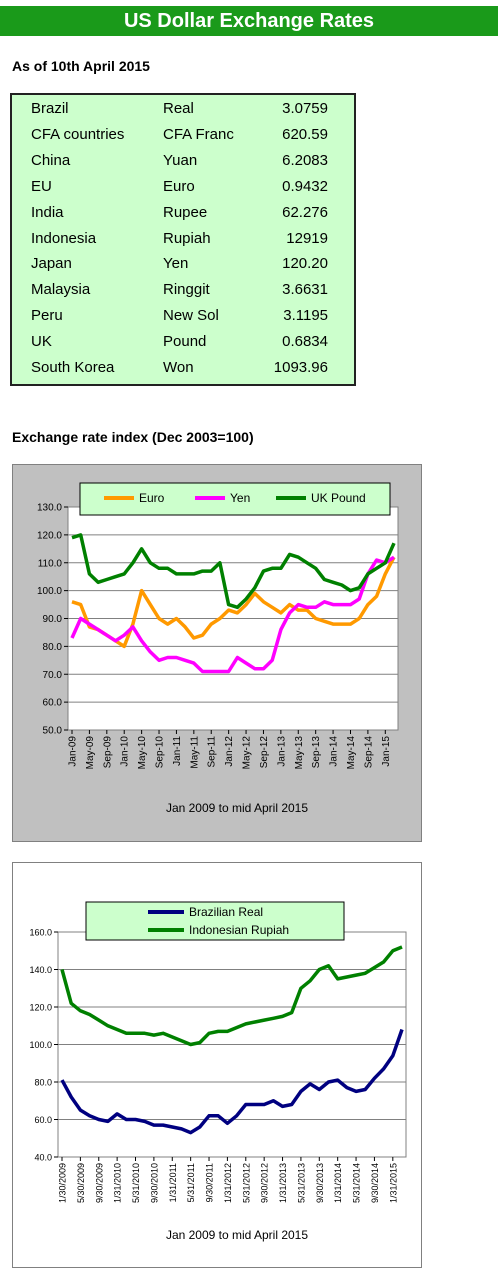  What do you see at coordinates (61, 290) in the screenshot?
I see `country: Malaysia` at bounding box center [61, 290].